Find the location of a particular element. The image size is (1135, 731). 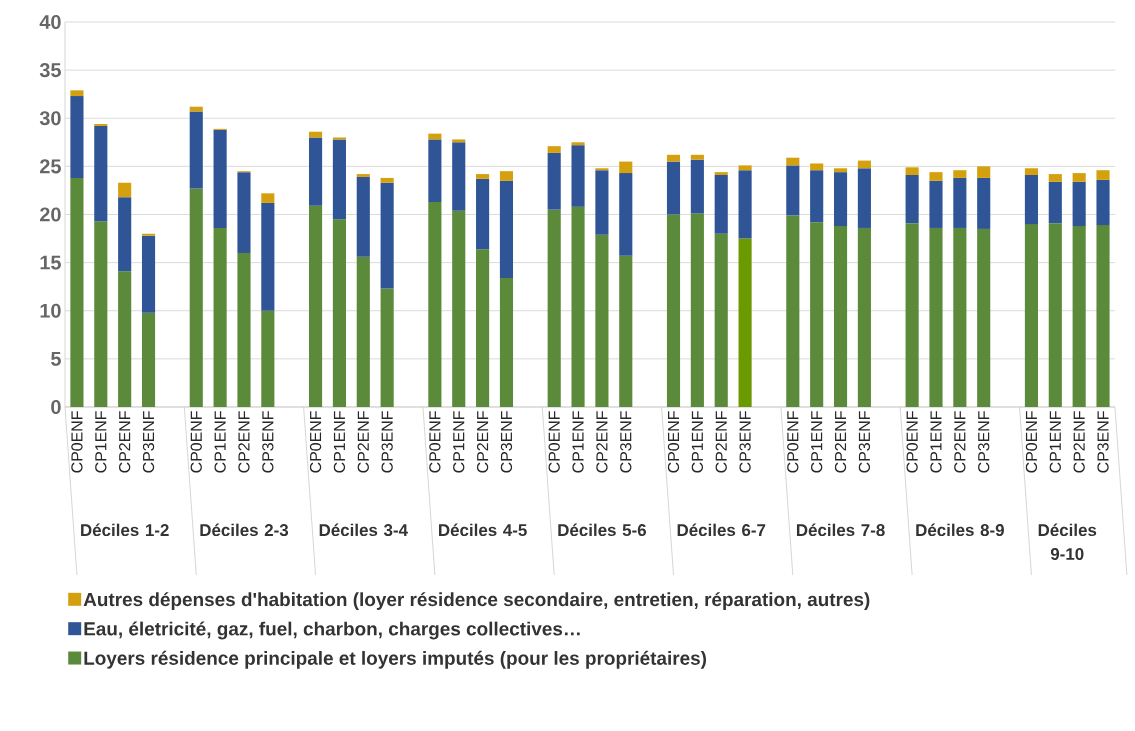

text: Déciles 8-9 is located at coordinates (960, 530).